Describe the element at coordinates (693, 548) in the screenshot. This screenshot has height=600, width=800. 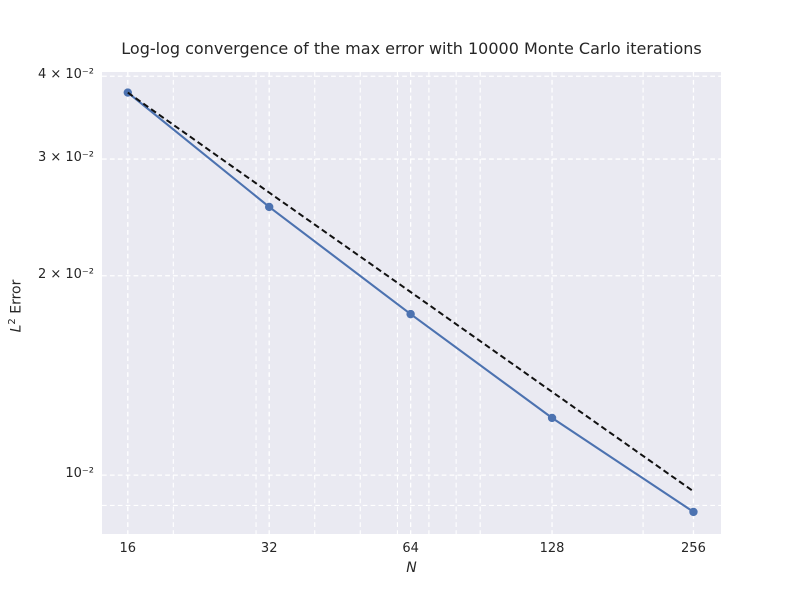
I see `x-tick-label: 256` at that location.